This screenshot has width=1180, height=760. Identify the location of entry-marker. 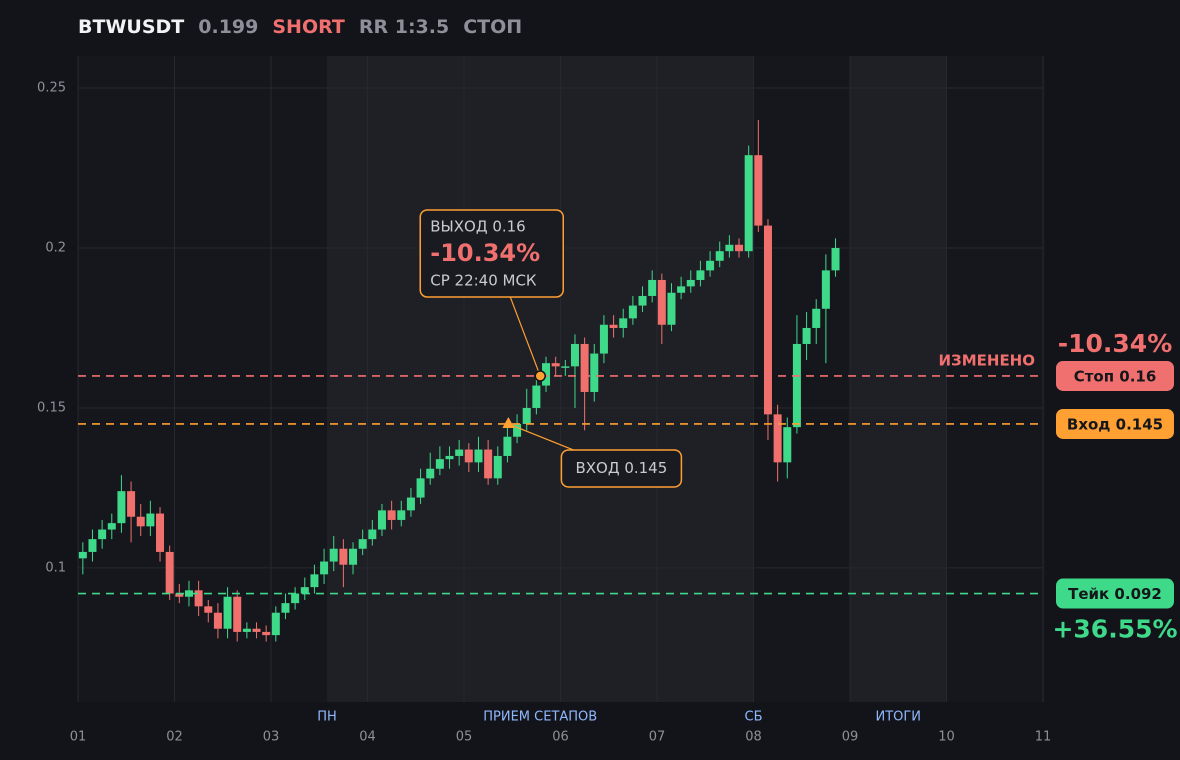
(508, 422).